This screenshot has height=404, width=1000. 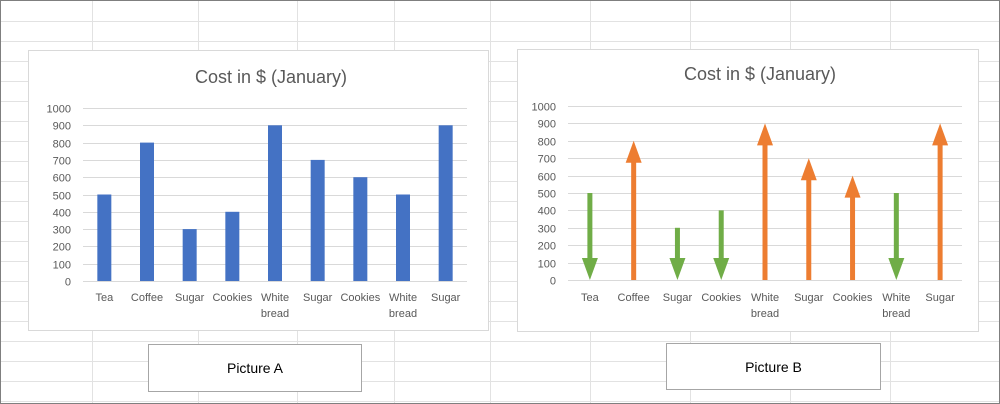 I want to click on caption-picture-b: Picture B, so click(x=773, y=366).